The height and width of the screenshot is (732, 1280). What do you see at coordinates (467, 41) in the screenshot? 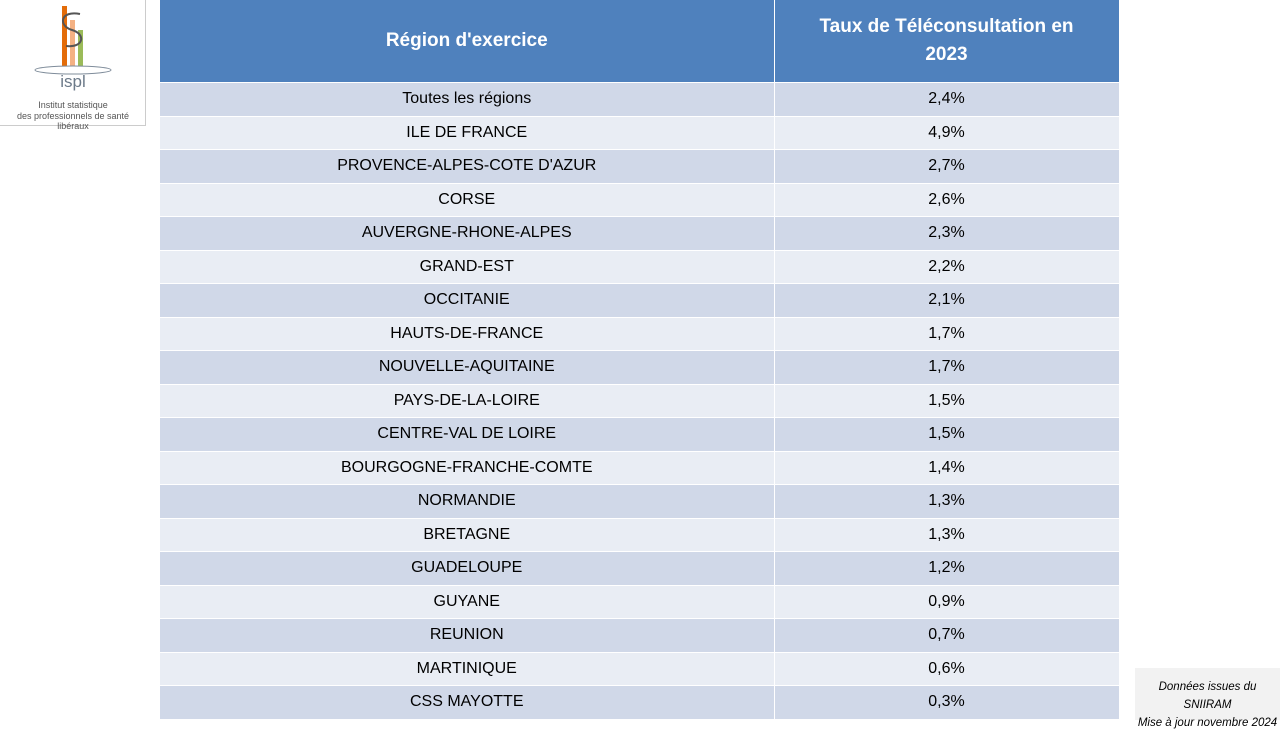
I see `header-cell: Région d'exercice` at bounding box center [467, 41].